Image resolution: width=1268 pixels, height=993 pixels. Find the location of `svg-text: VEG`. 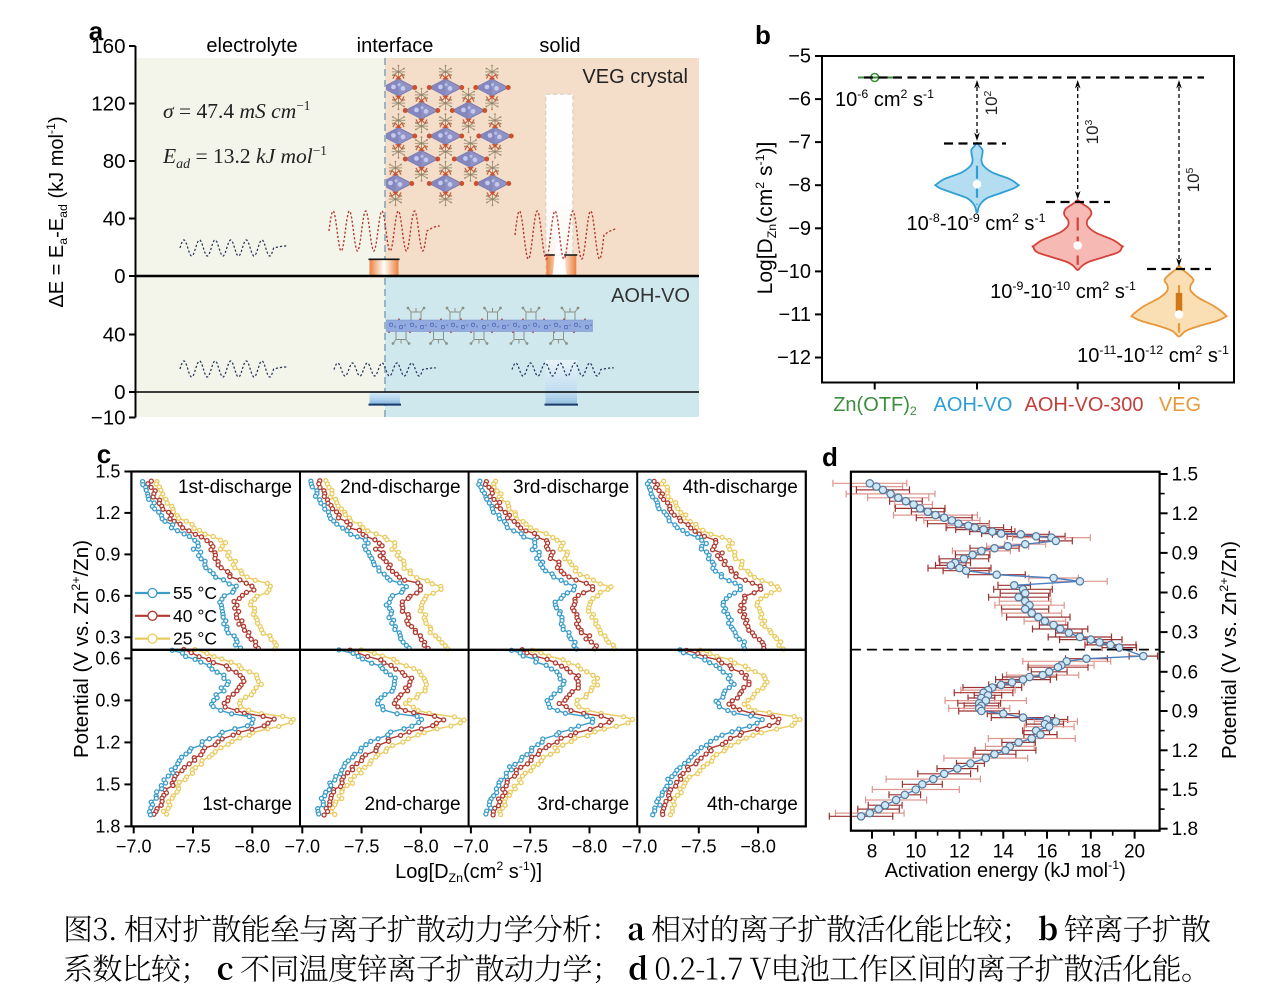

svg-text: VEG is located at coordinates (1180, 405).